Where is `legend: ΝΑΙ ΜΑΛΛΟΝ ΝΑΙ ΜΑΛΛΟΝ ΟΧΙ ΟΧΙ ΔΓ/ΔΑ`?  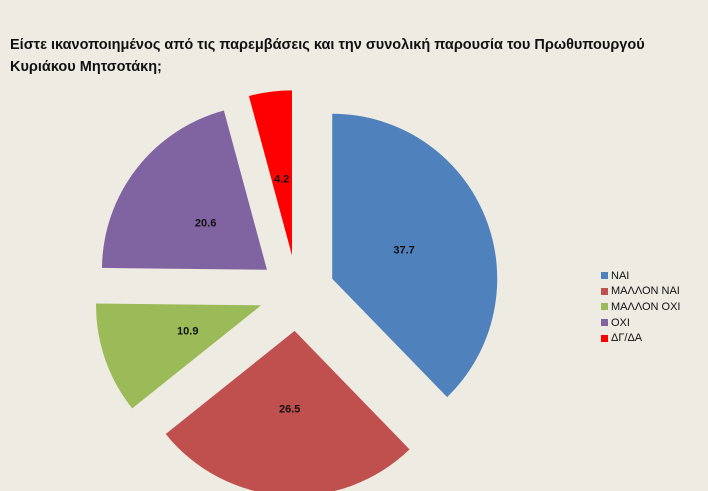 legend: ΝΑΙ ΜΑΛΛΟΝ ΝΑΙ ΜΑΛΛΟΝ ΟΧΙ ΟΧΙ ΔΓ/ΔΑ is located at coordinates (640, 307).